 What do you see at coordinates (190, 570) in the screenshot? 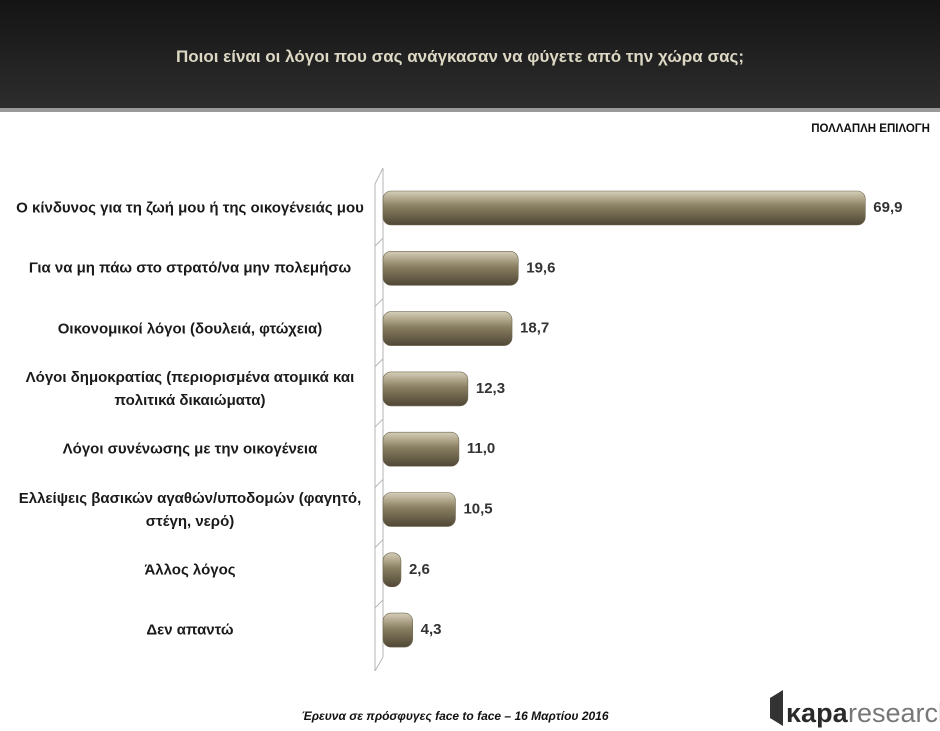
I see `category-label: Άλλος λόγος` at bounding box center [190, 570].